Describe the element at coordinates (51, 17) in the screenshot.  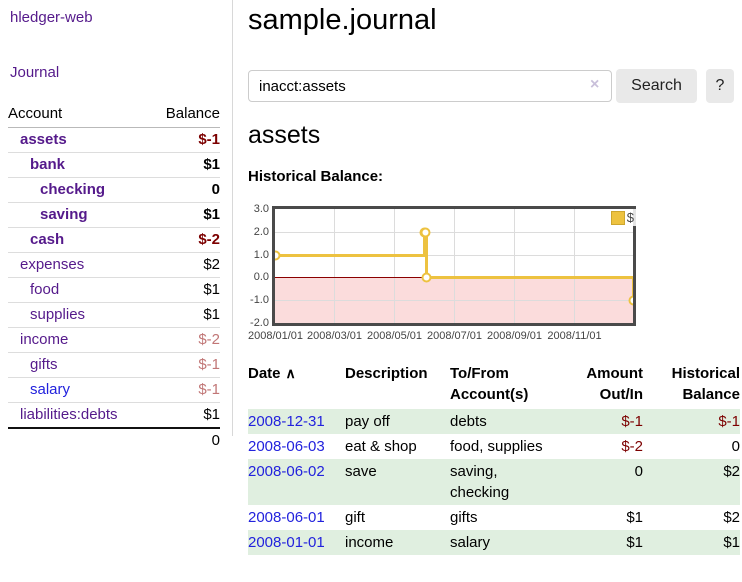
I see `brand-link: hledger-web` at that location.